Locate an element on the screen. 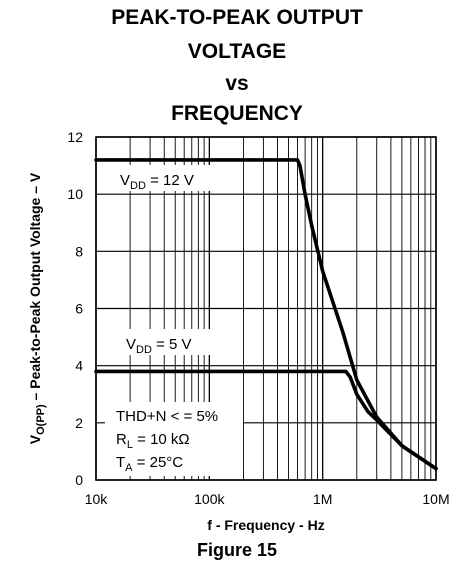 Image resolution: width=474 pixels, height=579 pixels. label-bg-5v is located at coordinates (167, 342).